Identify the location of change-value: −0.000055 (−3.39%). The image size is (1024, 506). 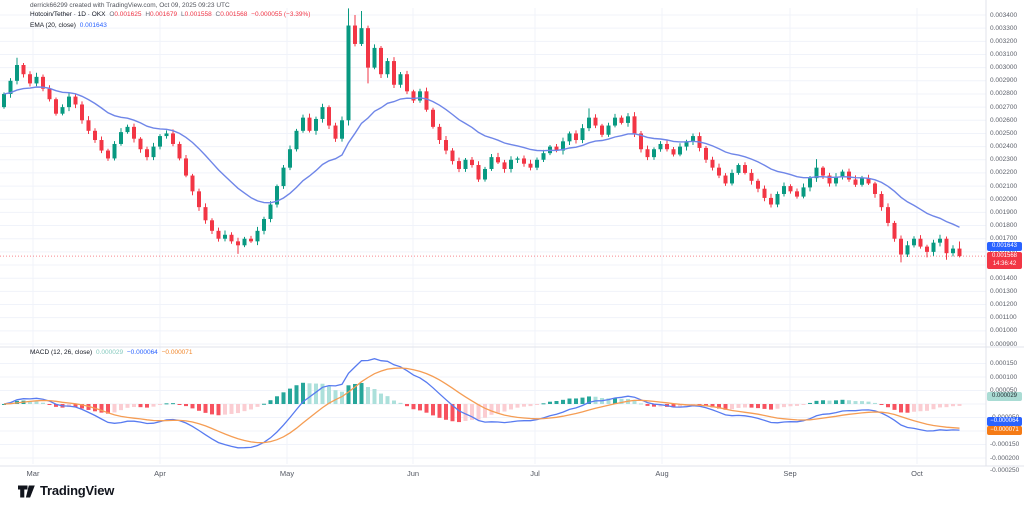
(281, 14).